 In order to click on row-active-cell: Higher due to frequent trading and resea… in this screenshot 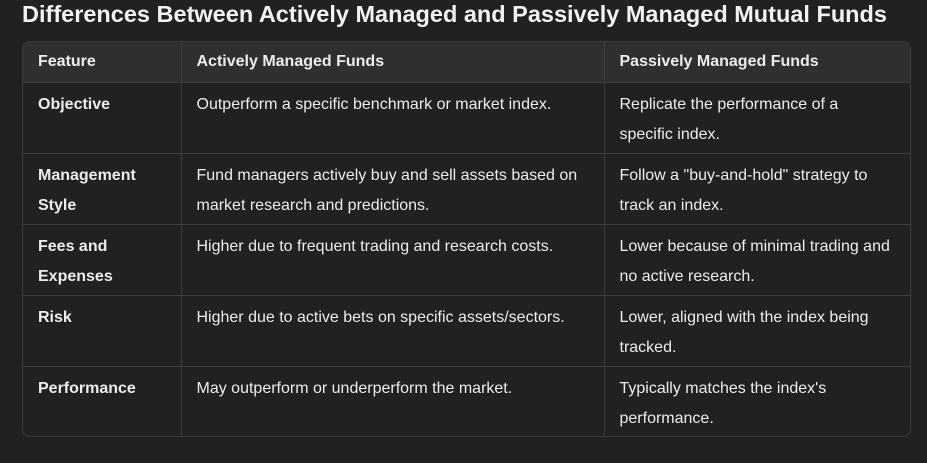, I will do `click(393, 260)`.